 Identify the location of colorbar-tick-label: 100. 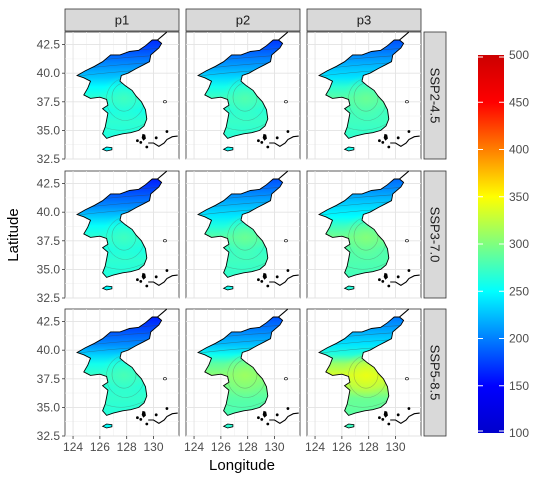
(519, 433).